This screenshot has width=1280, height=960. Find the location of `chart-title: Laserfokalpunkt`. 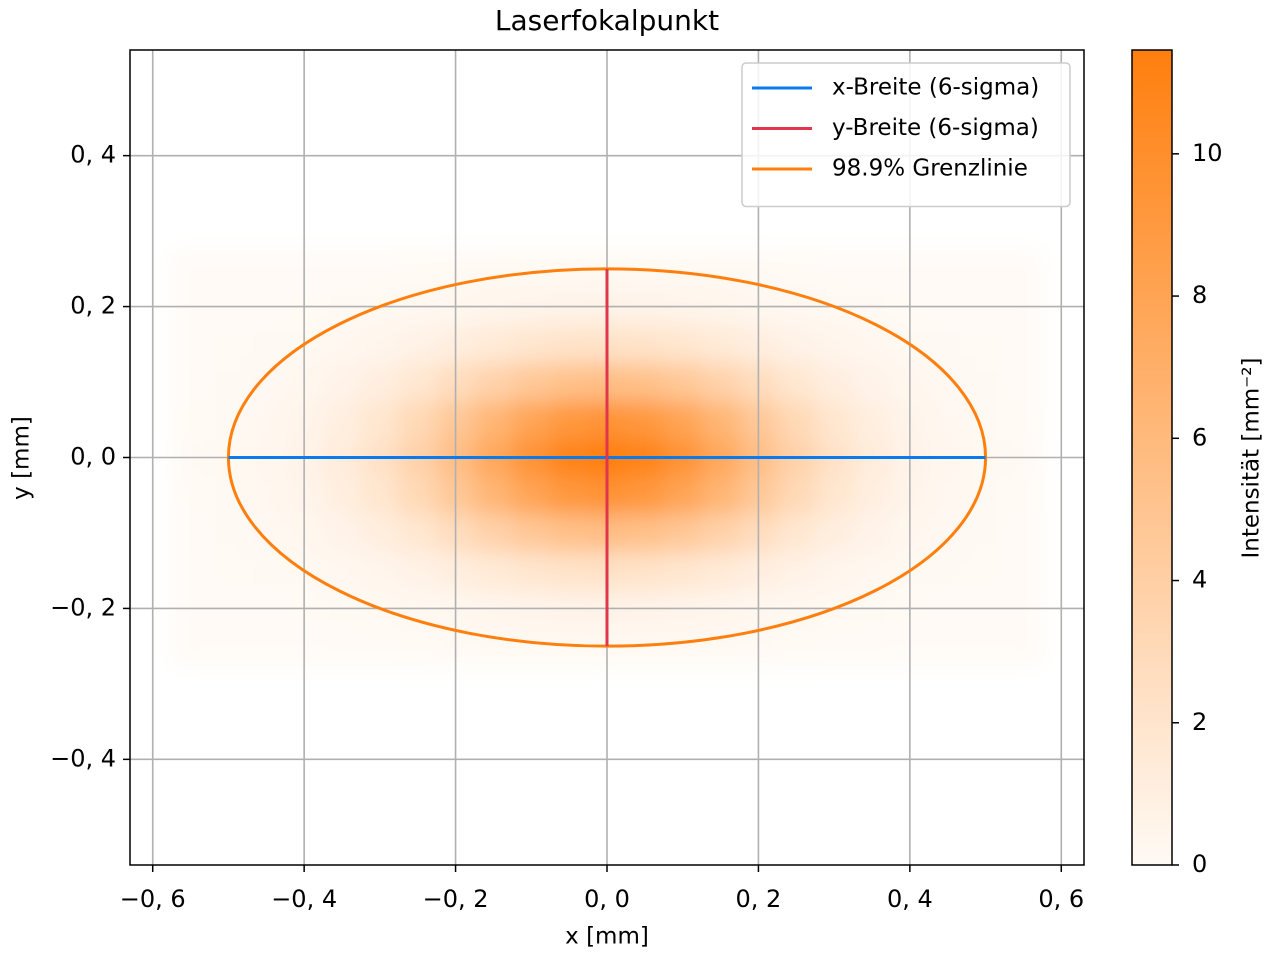

chart-title: Laserfokalpunkt is located at coordinates (607, 20).